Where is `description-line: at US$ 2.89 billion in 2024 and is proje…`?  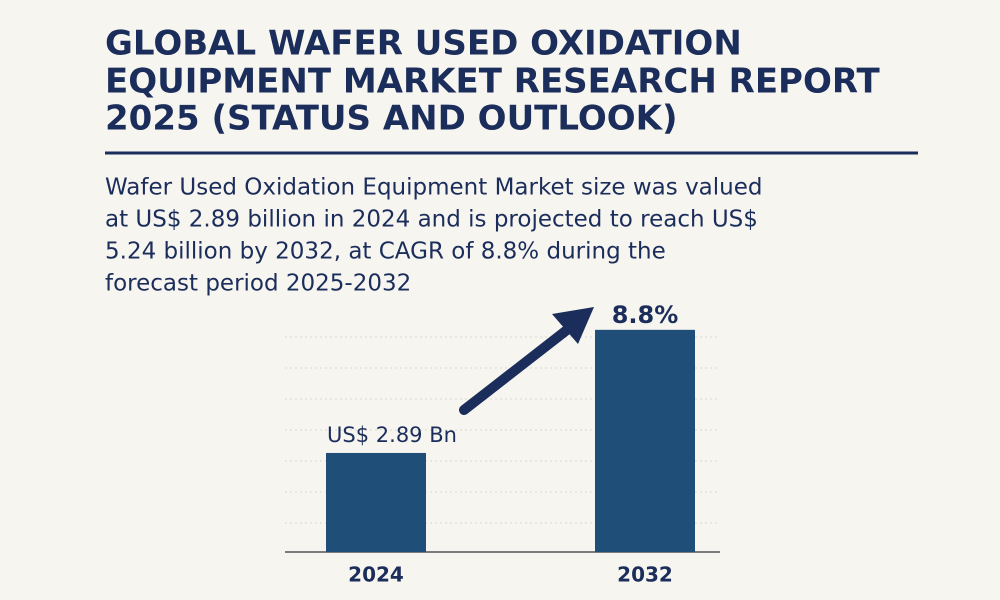 description-line: at US$ 2.89 billion in 2024 and is proje… is located at coordinates (431, 220).